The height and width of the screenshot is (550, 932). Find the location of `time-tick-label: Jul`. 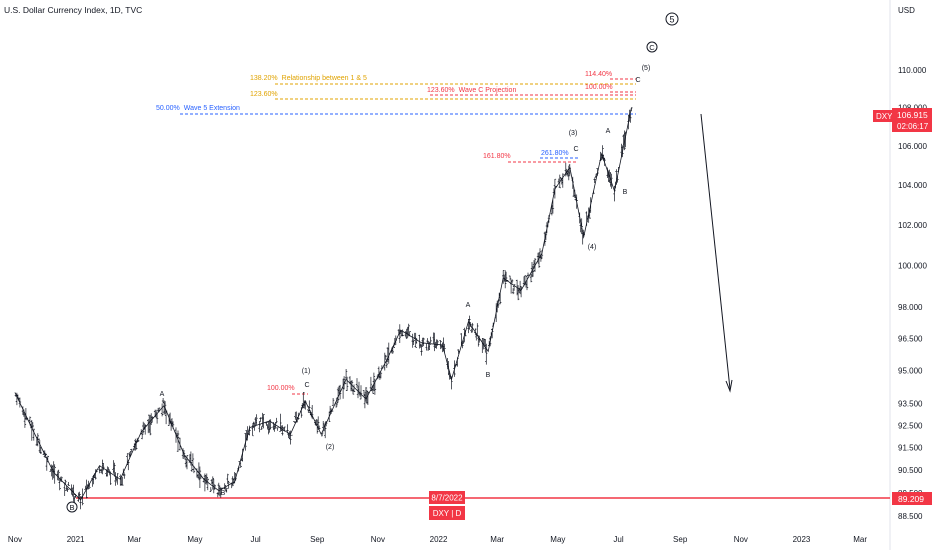

time-tick-label: Jul is located at coordinates (618, 539).